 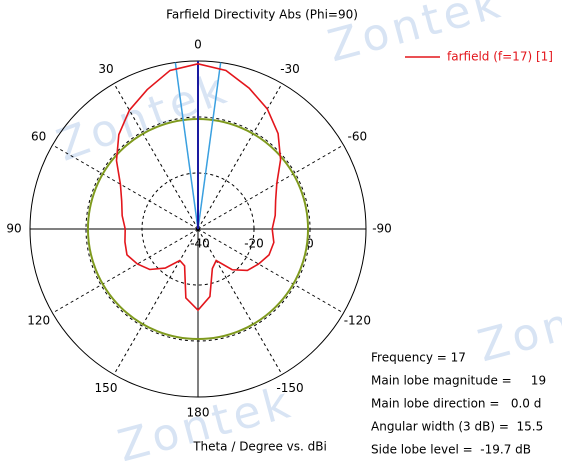 What do you see at coordinates (458, 381) in the screenshot?
I see `info-text: Main lobe magnitude = 19` at bounding box center [458, 381].